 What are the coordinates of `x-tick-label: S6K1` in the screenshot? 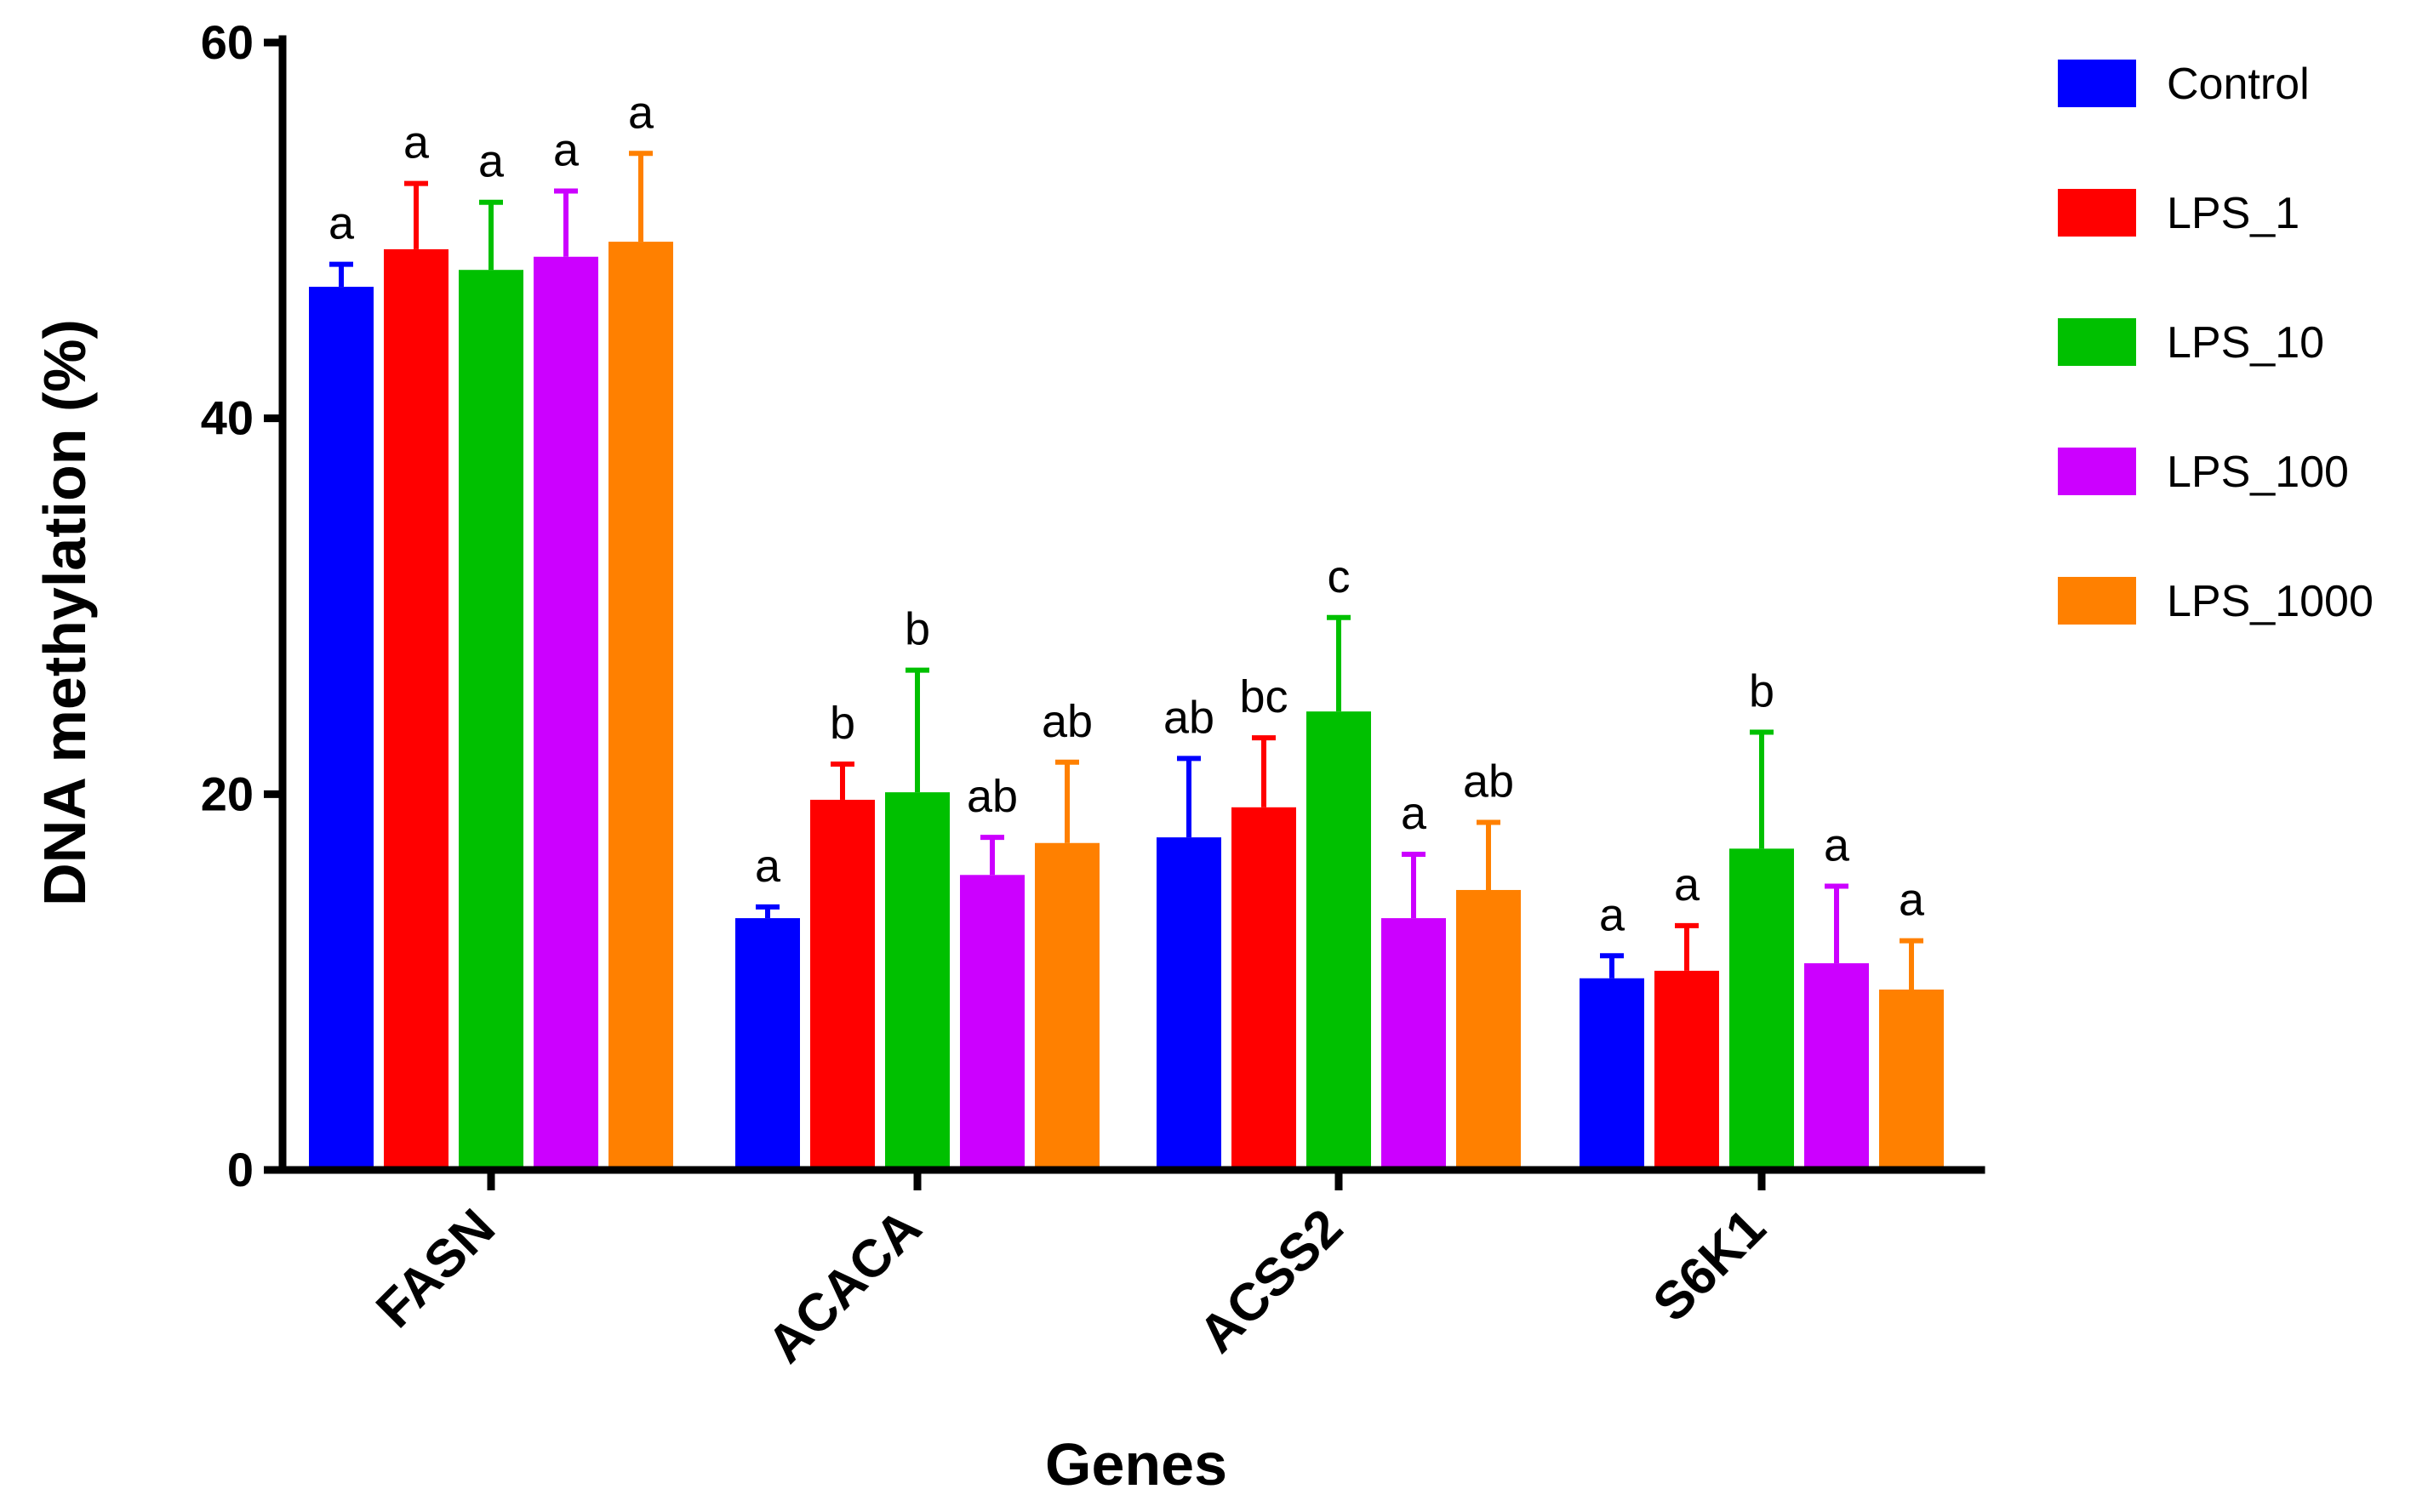 It's located at (1709, 1265).